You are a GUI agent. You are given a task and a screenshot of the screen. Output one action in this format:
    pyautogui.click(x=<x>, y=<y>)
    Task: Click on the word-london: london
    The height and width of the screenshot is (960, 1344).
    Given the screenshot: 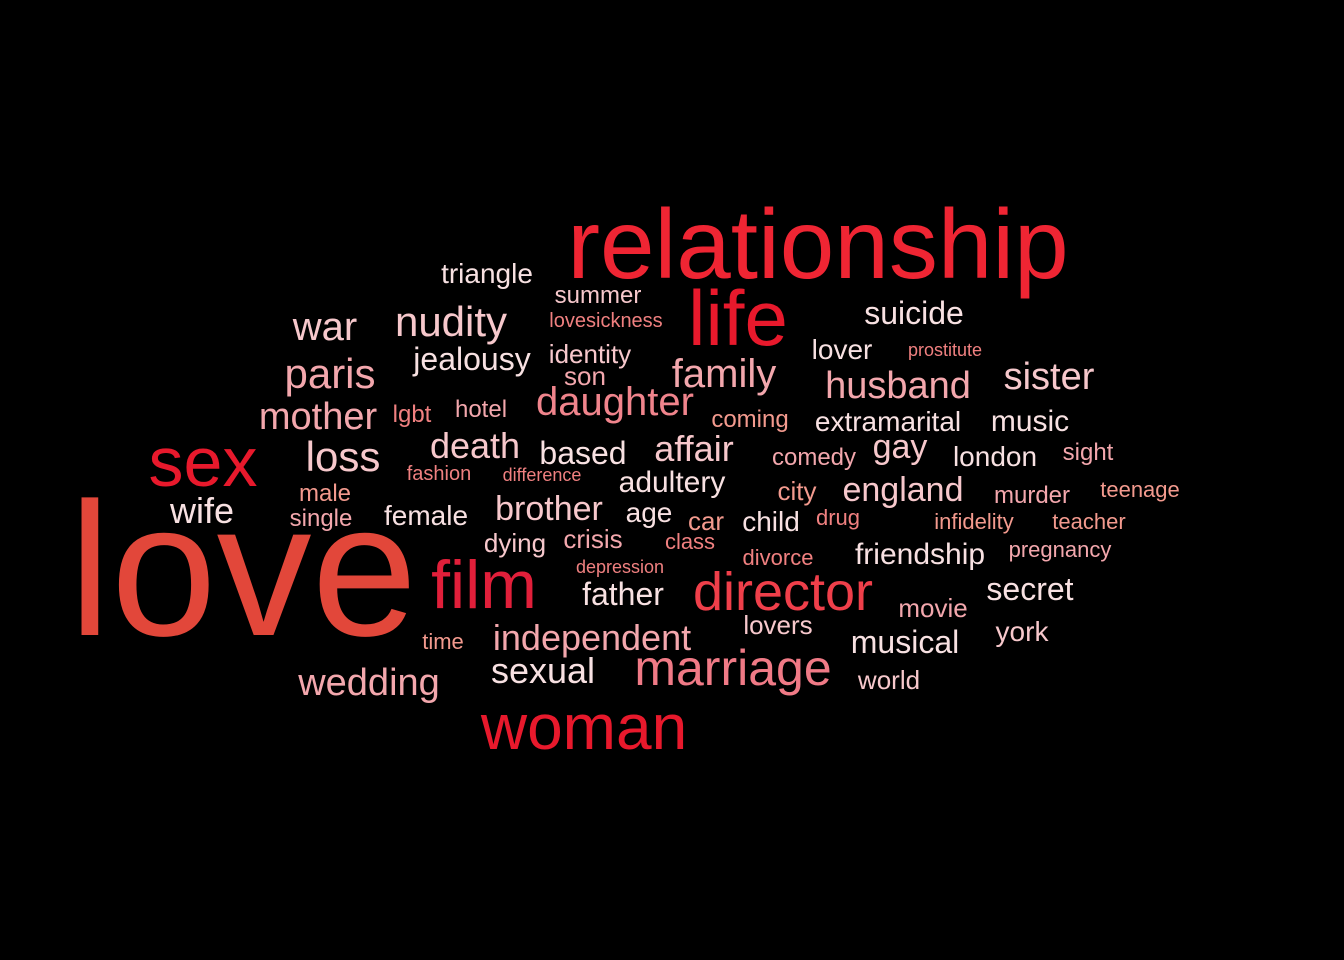 What is the action you would take?
    pyautogui.click(x=995, y=456)
    